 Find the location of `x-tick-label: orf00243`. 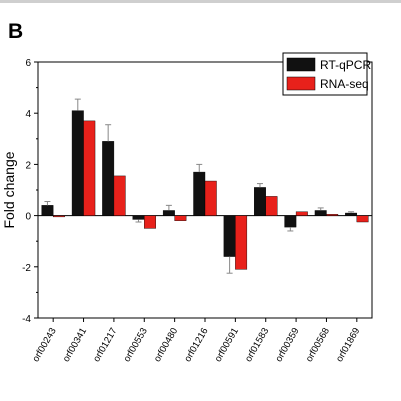

x-tick-label: orf00243 is located at coordinates (44, 345).